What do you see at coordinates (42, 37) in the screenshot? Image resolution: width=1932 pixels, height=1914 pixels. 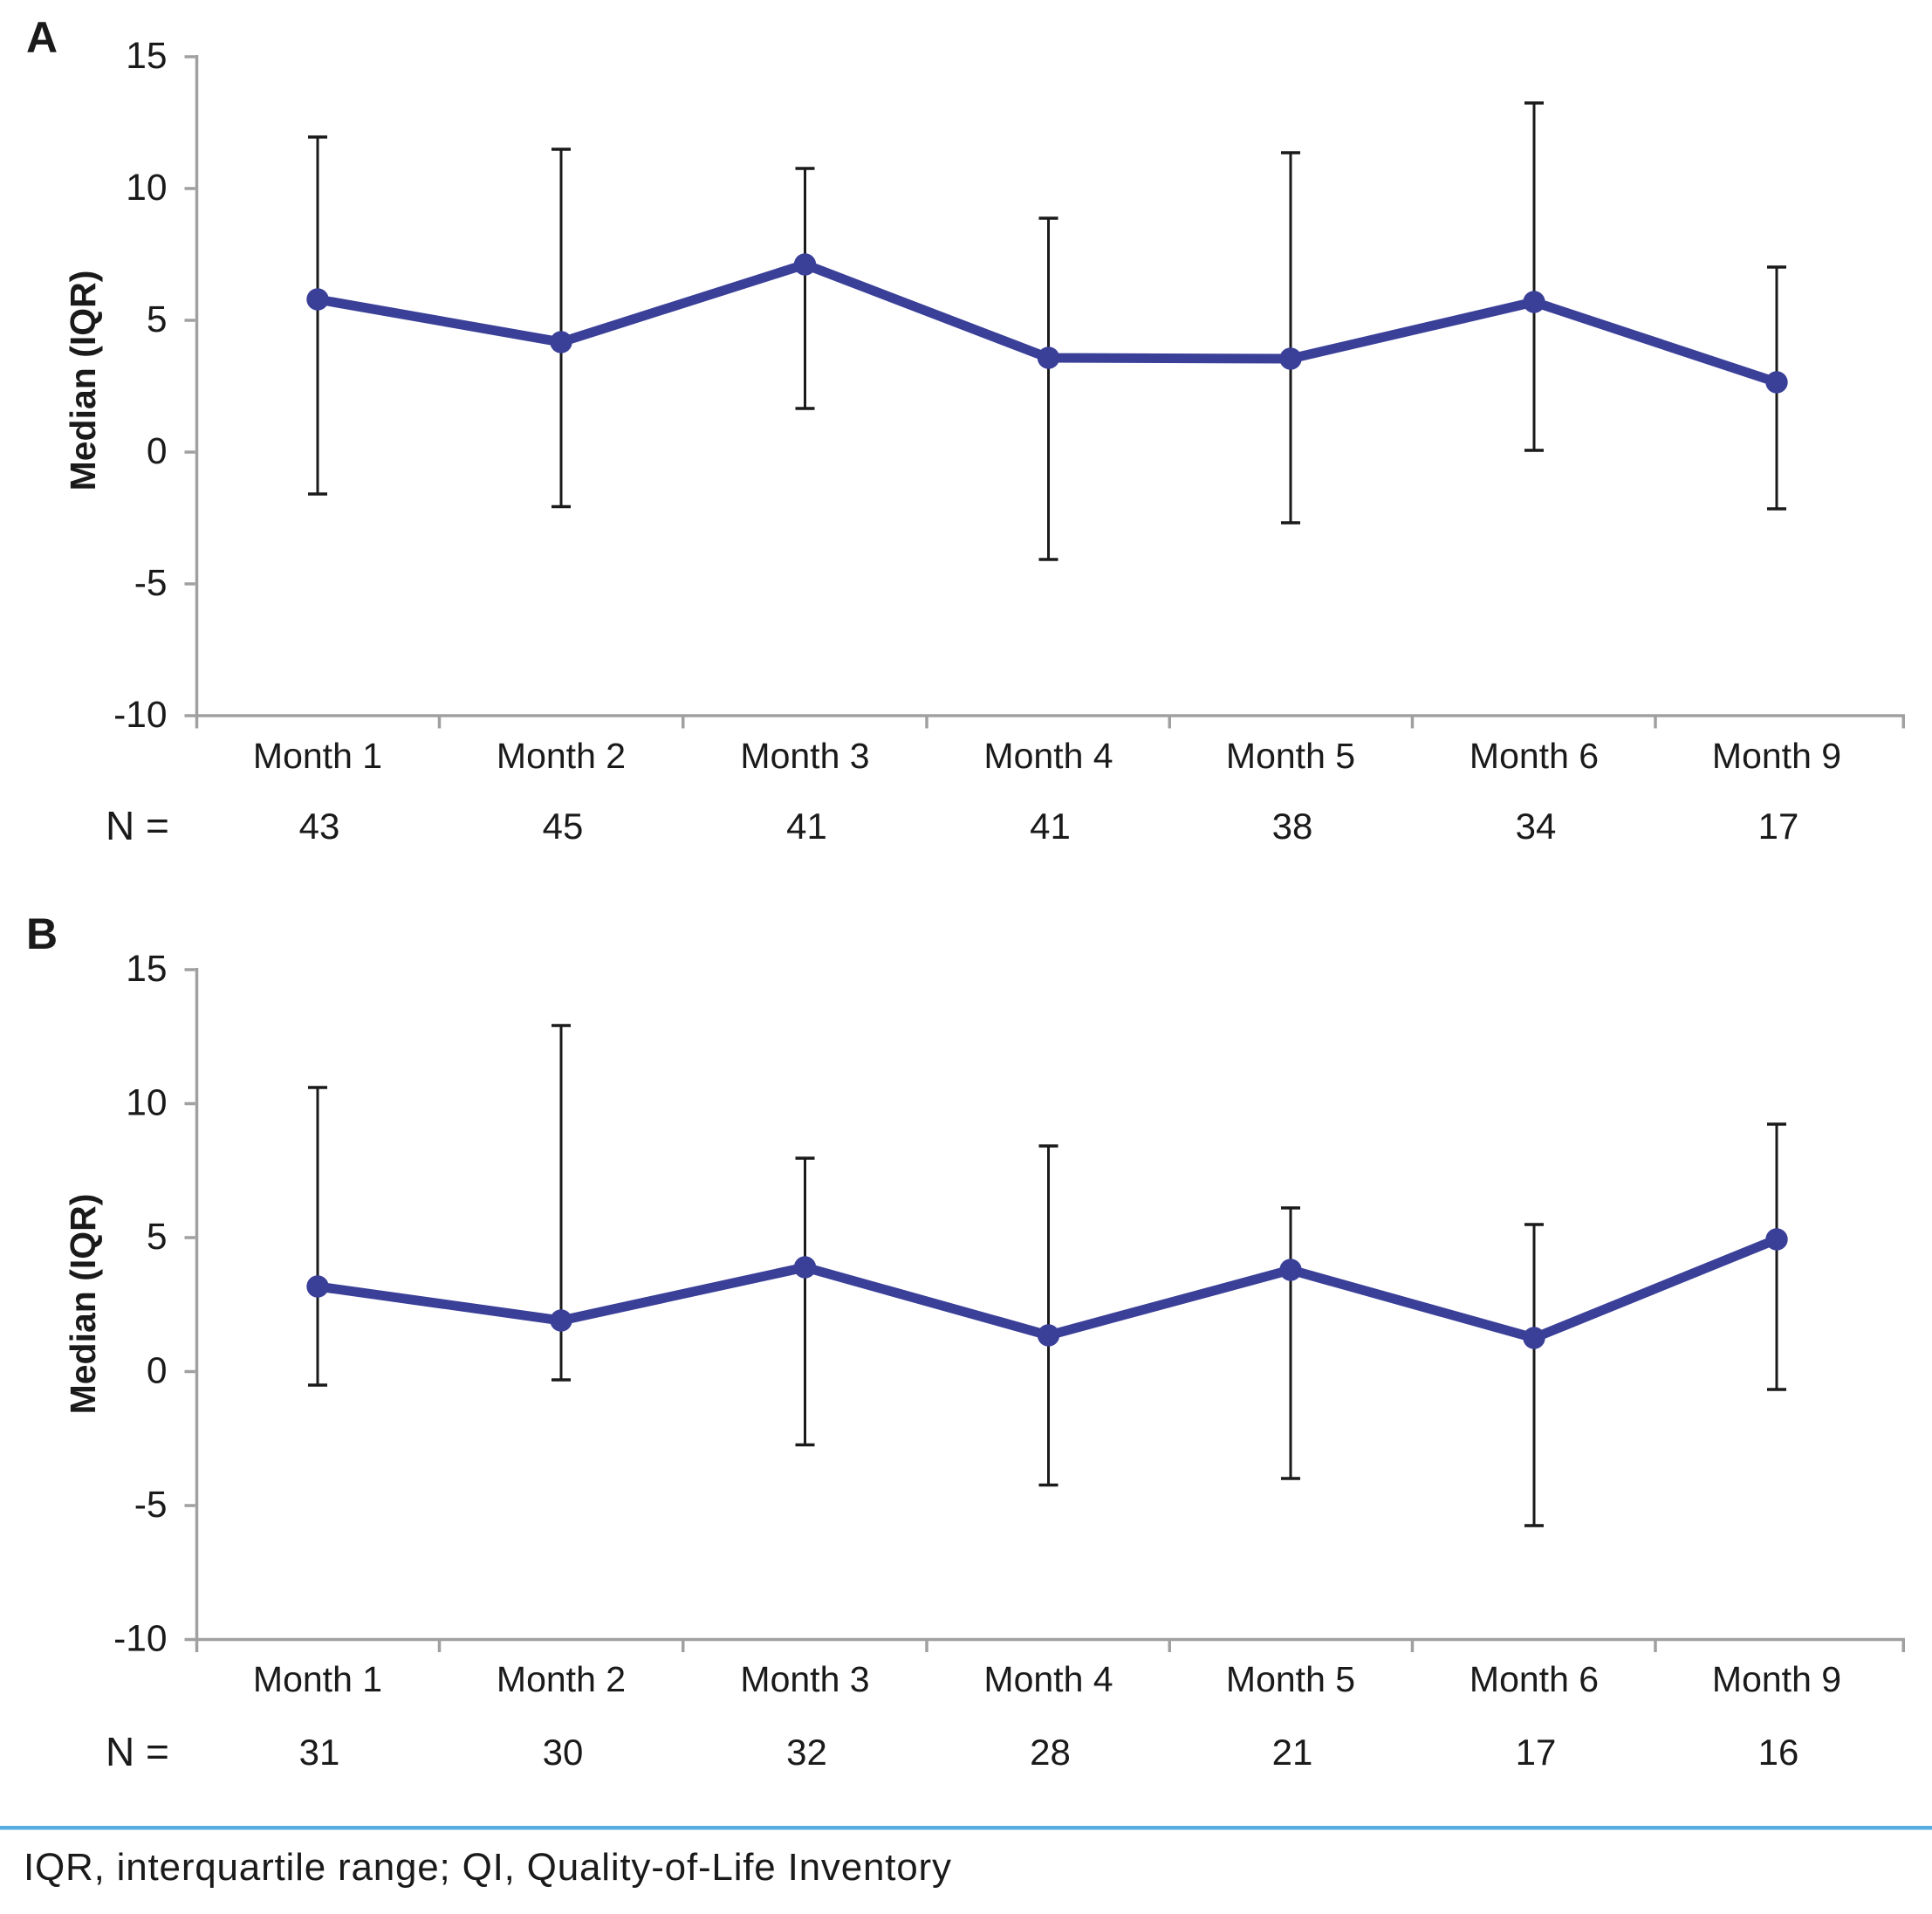 I see `svg-text: A` at bounding box center [42, 37].